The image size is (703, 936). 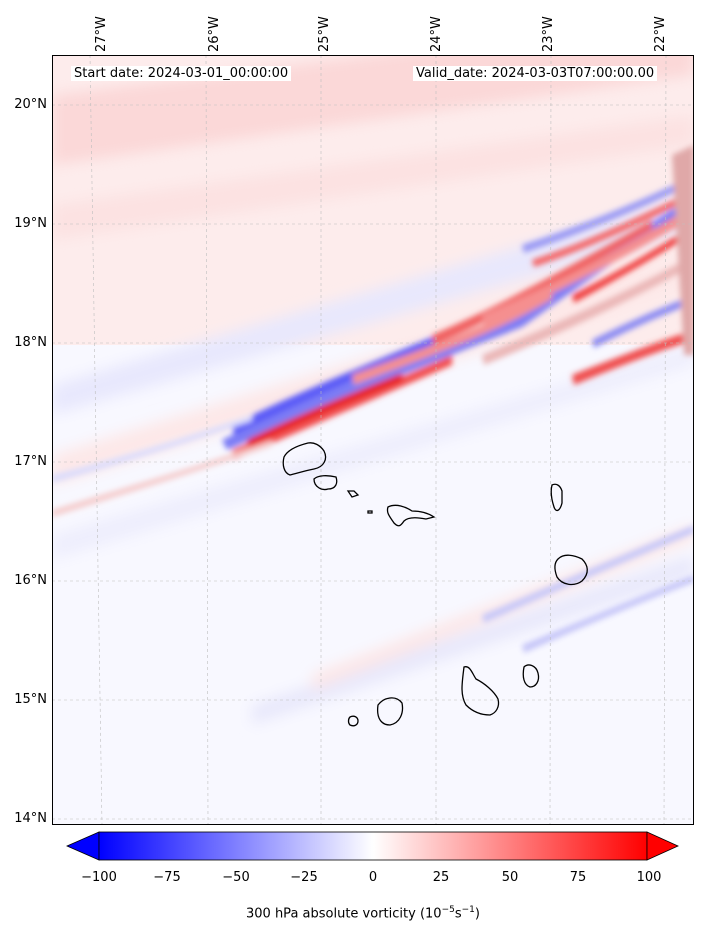 What do you see at coordinates (578, 877) in the screenshot?
I see `colorbar-tick-75: 75` at bounding box center [578, 877].